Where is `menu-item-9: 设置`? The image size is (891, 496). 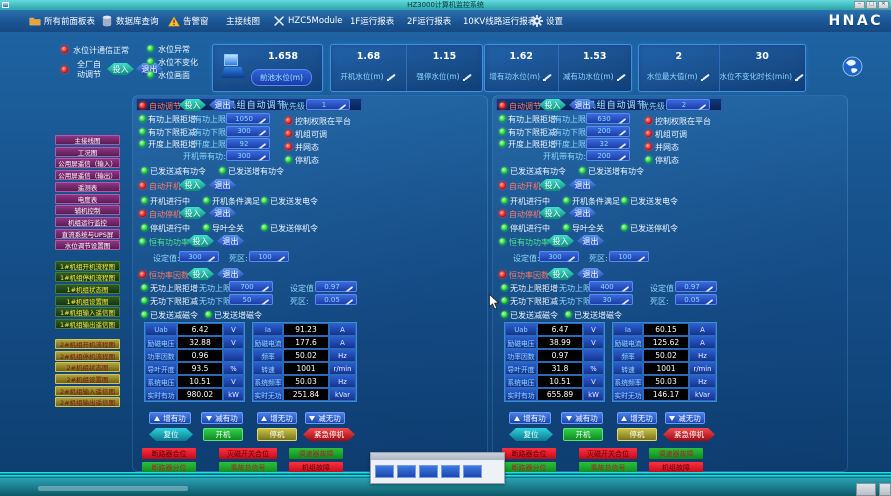
menu-item-9: 设置 is located at coordinates (546, 21).